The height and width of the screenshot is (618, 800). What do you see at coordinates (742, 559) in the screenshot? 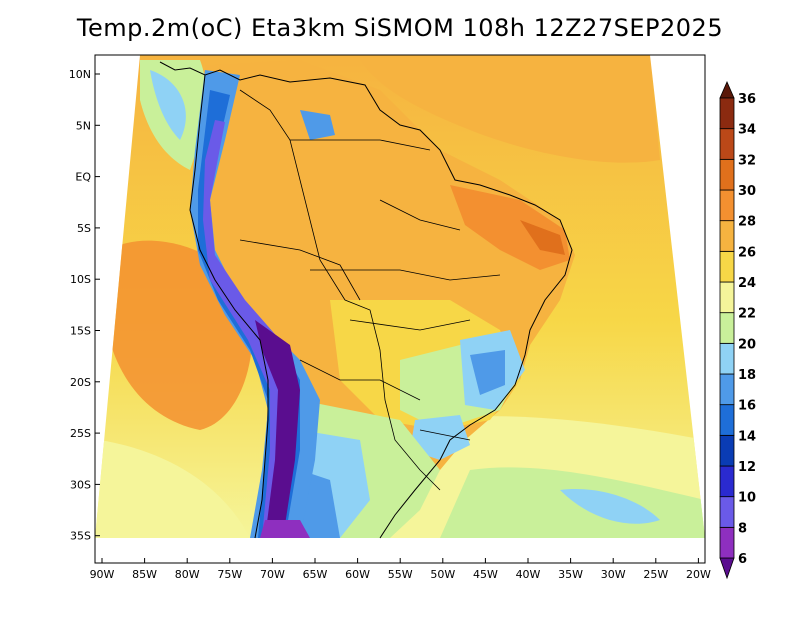
I see `colorbar-label: 6` at bounding box center [742, 559].